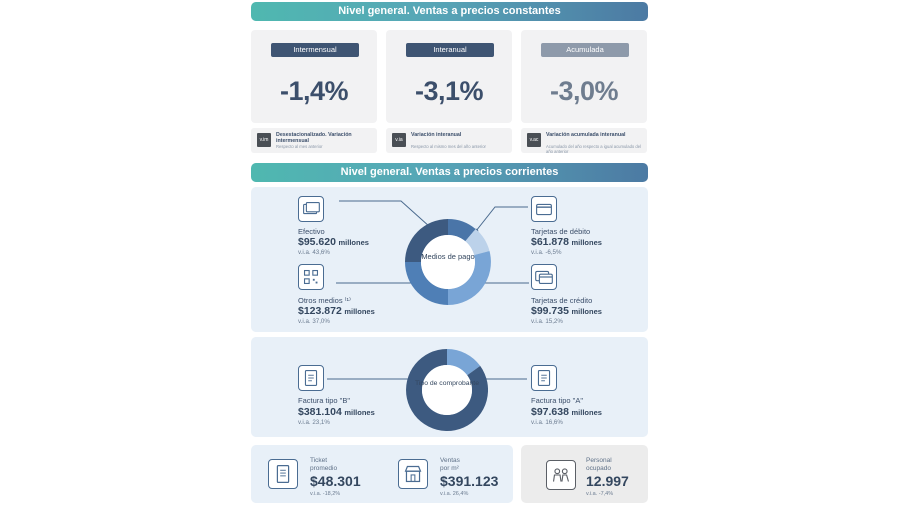 The image size is (900, 505). I want to click on donut-segment-credito, so click(469, 278).